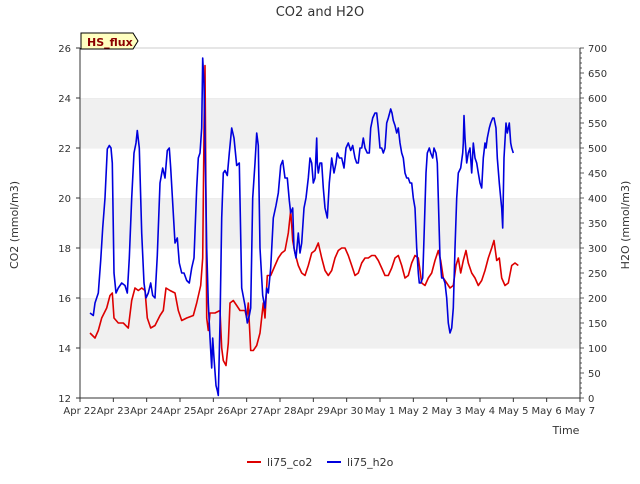 Image resolution: width=640 pixels, height=484 pixels. What do you see at coordinates (597, 299) in the screenshot?
I see `y2-tick-label: 200` at bounding box center [597, 299].